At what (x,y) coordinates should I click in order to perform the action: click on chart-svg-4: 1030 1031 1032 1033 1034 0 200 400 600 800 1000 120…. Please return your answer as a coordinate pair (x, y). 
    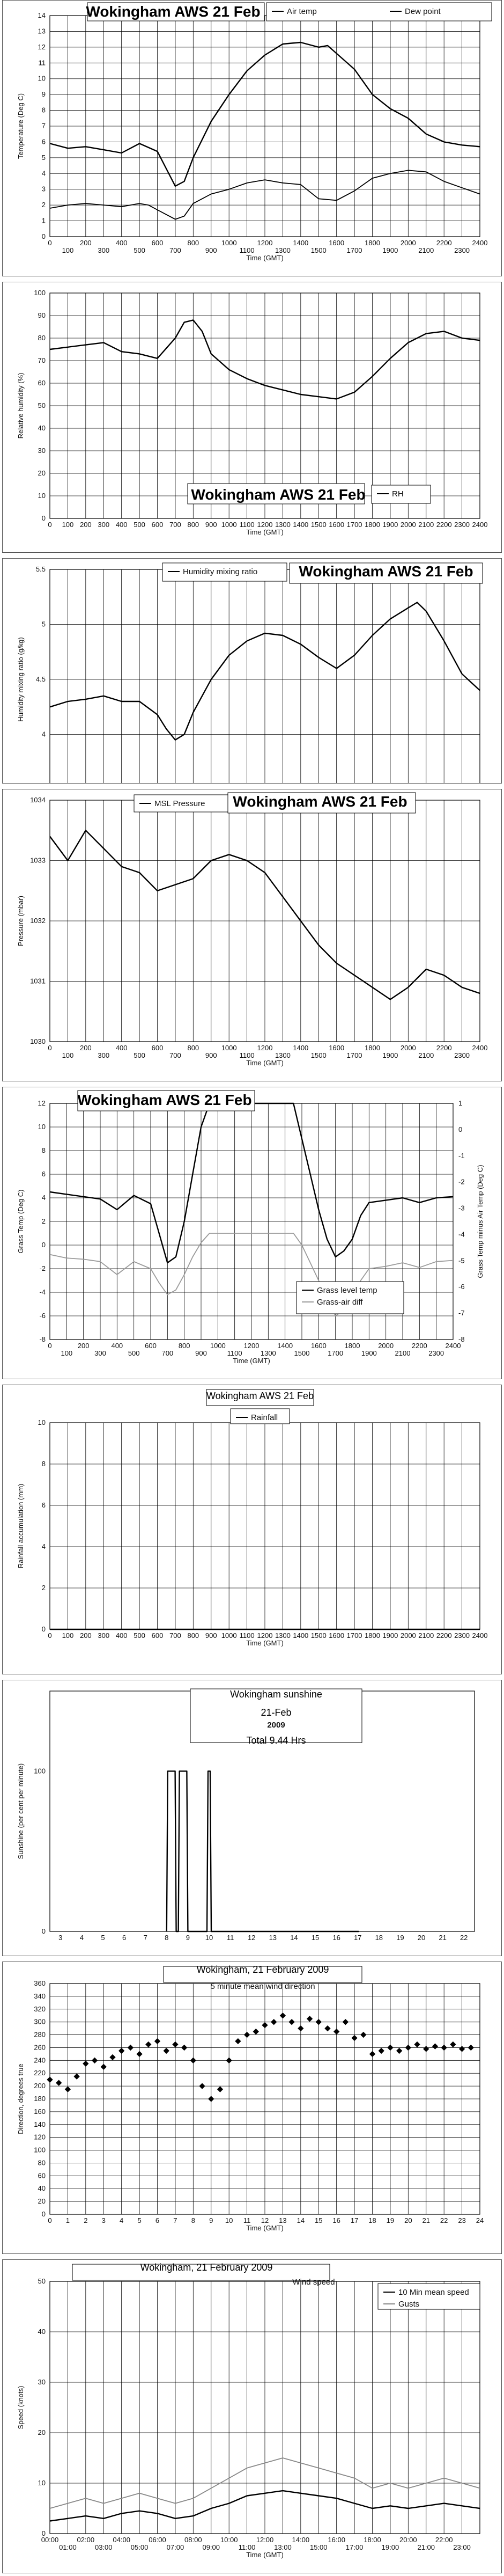
    Looking at the image, I should click on (252, 929).